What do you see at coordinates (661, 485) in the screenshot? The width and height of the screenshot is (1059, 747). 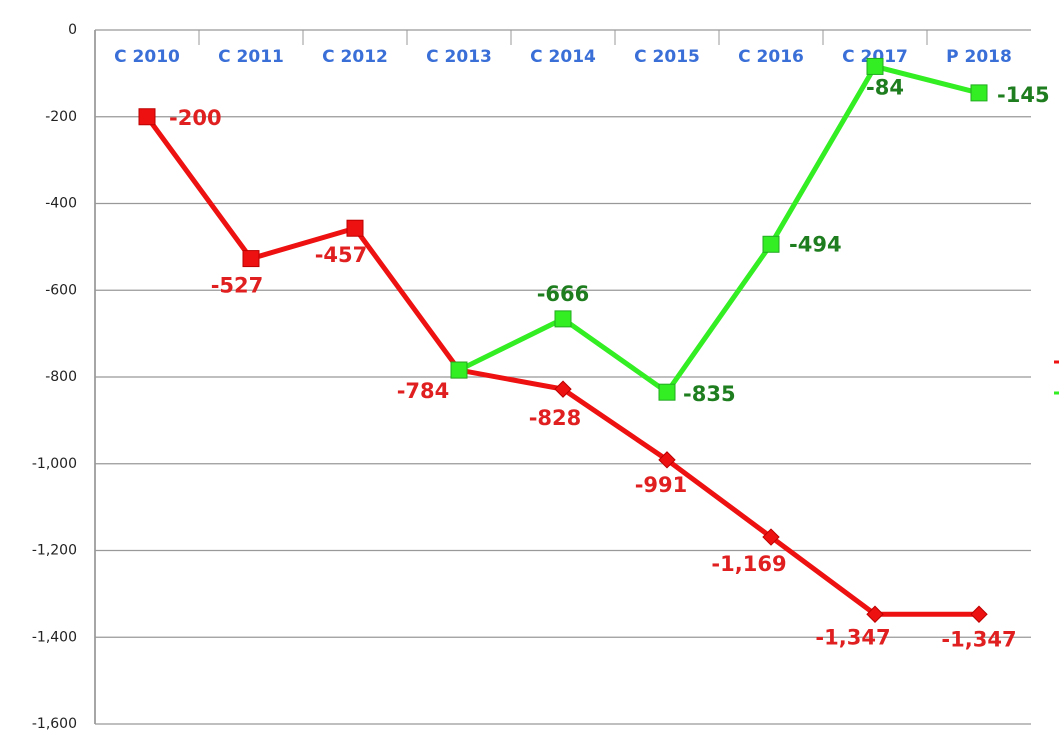 I see `data-label: -991` at bounding box center [661, 485].